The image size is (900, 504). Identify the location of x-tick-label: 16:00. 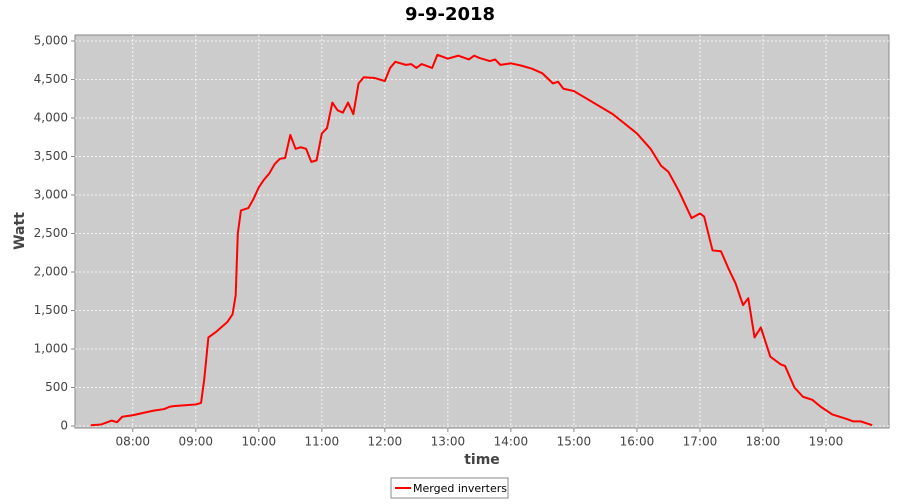
(637, 442).